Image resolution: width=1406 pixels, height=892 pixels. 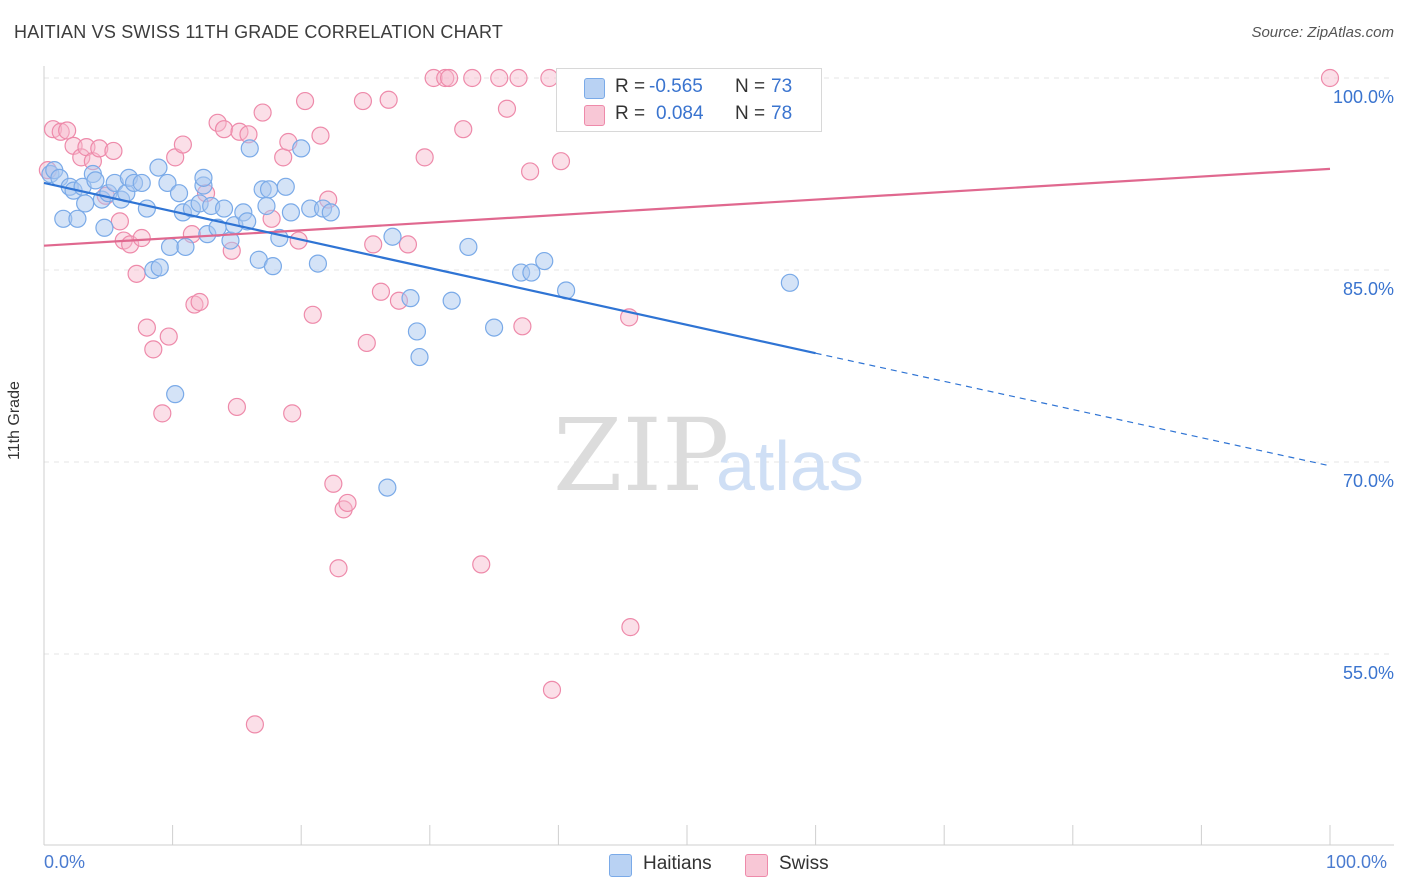 What do you see at coordinates (782, 113) in the screenshot?
I see `legend-n-value: 78` at bounding box center [782, 113].